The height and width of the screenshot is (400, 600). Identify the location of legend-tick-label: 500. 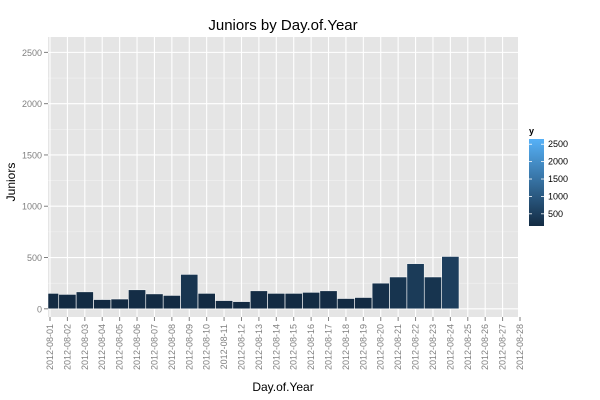
(555, 214).